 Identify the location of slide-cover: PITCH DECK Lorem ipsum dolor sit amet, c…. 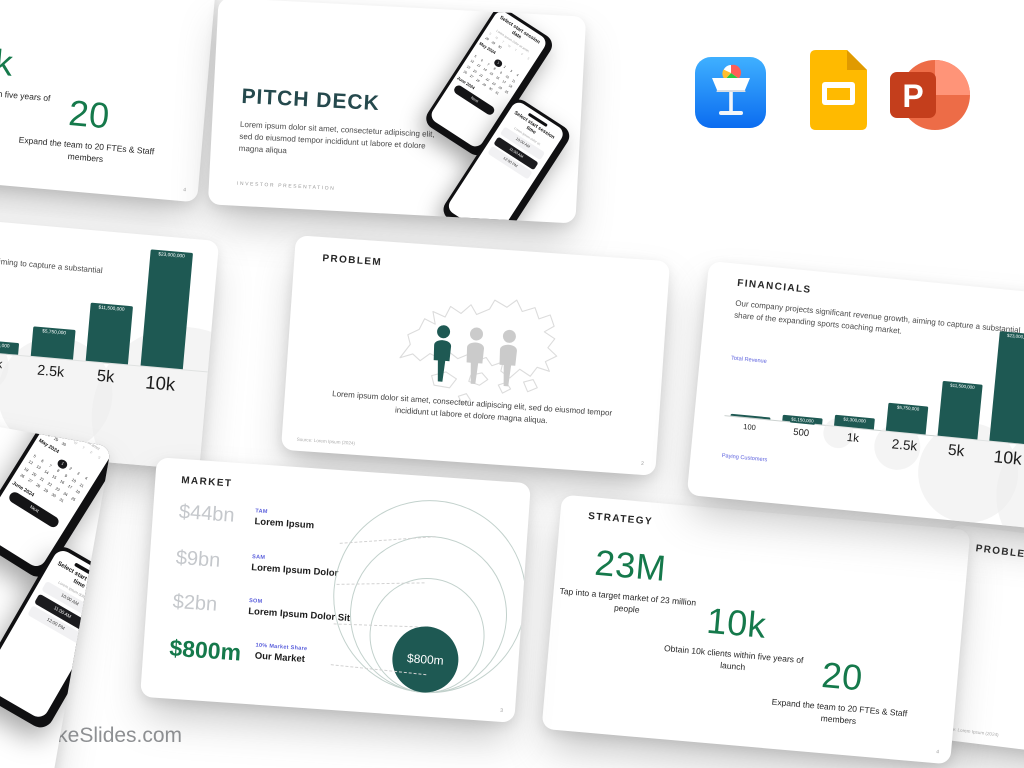
(397, 112).